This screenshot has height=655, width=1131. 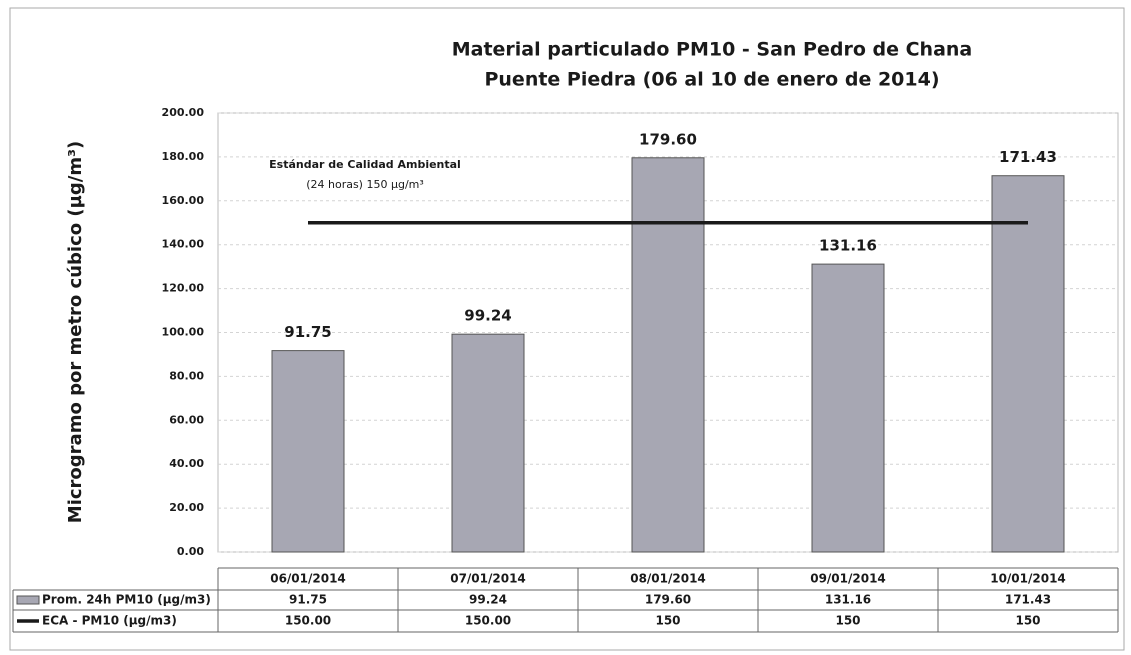 What do you see at coordinates (28, 600) in the screenshot?
I see `legend-swatch` at bounding box center [28, 600].